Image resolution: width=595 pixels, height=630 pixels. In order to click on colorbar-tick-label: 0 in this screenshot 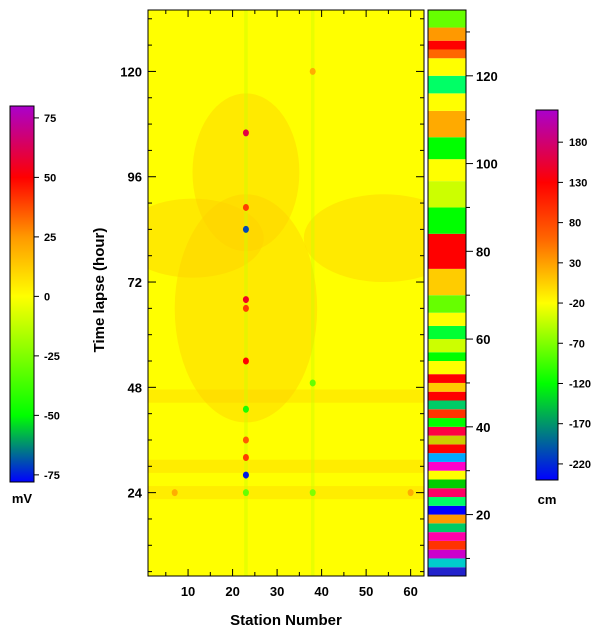, I will do `click(47, 297)`.